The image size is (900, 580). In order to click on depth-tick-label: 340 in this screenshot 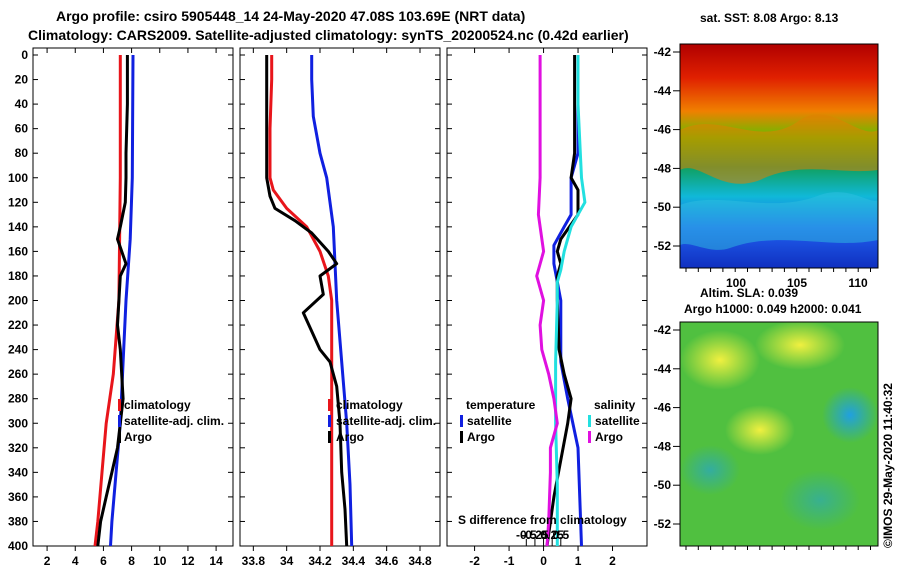, I will do `click(18, 472)`.